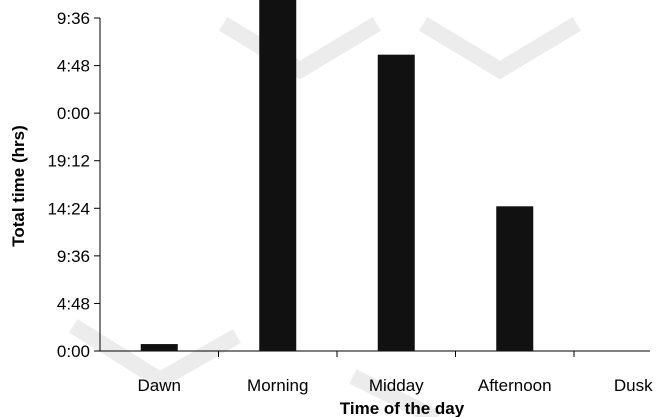 Image resolution: width=660 pixels, height=417 pixels. I want to click on bar-midday, so click(396, 202).